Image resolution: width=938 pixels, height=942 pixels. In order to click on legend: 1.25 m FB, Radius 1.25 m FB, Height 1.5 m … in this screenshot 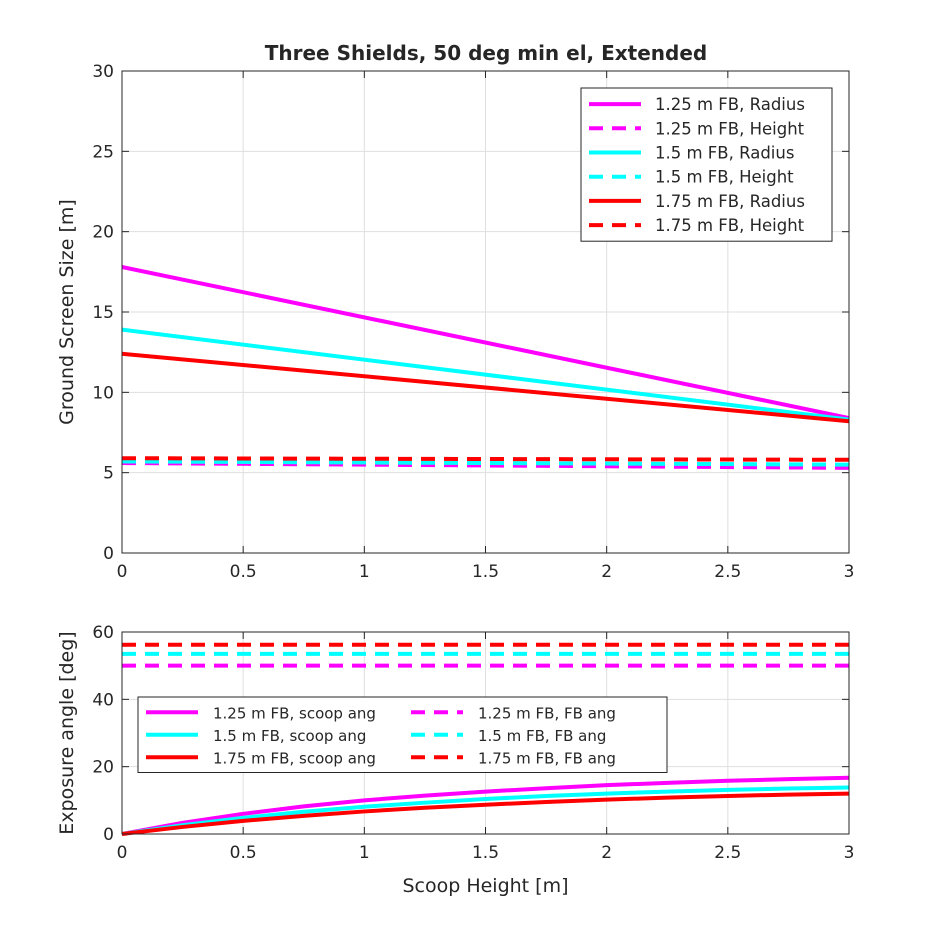, I will do `click(706, 164)`.